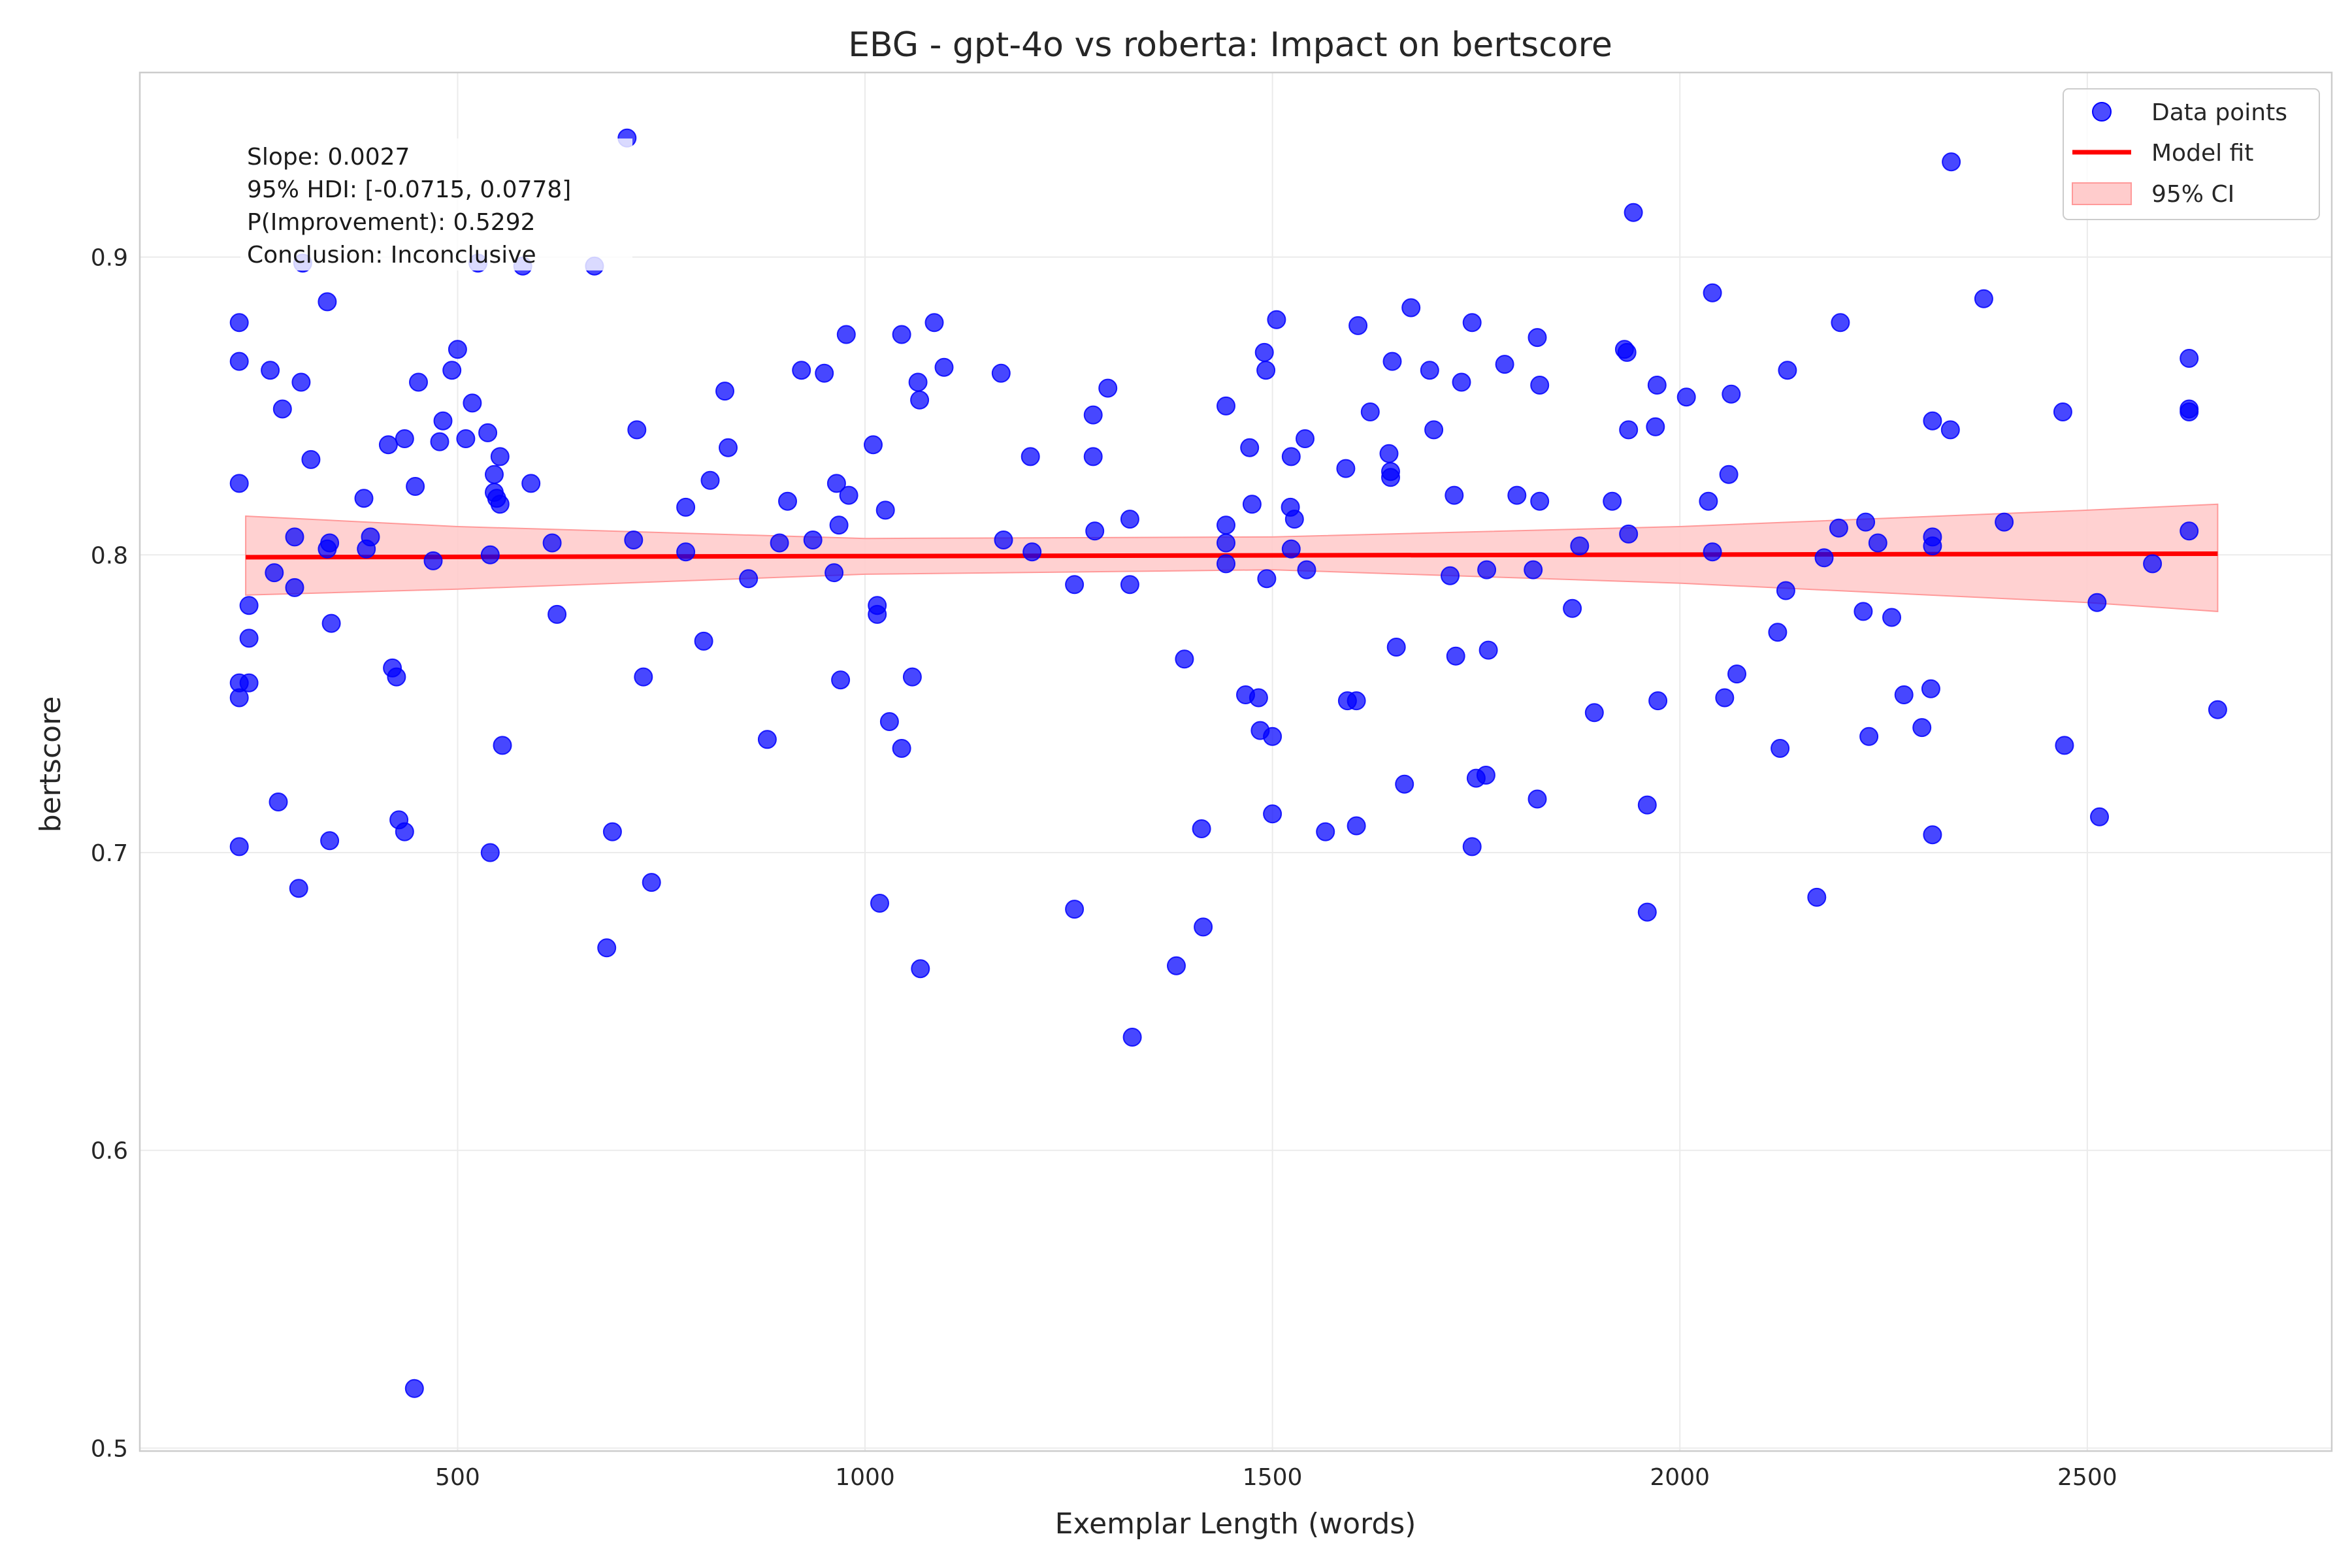 The width and height of the screenshot is (2352, 1568). Describe the element at coordinates (2087, 1477) in the screenshot. I see `x-tick-label: 2500` at that location.